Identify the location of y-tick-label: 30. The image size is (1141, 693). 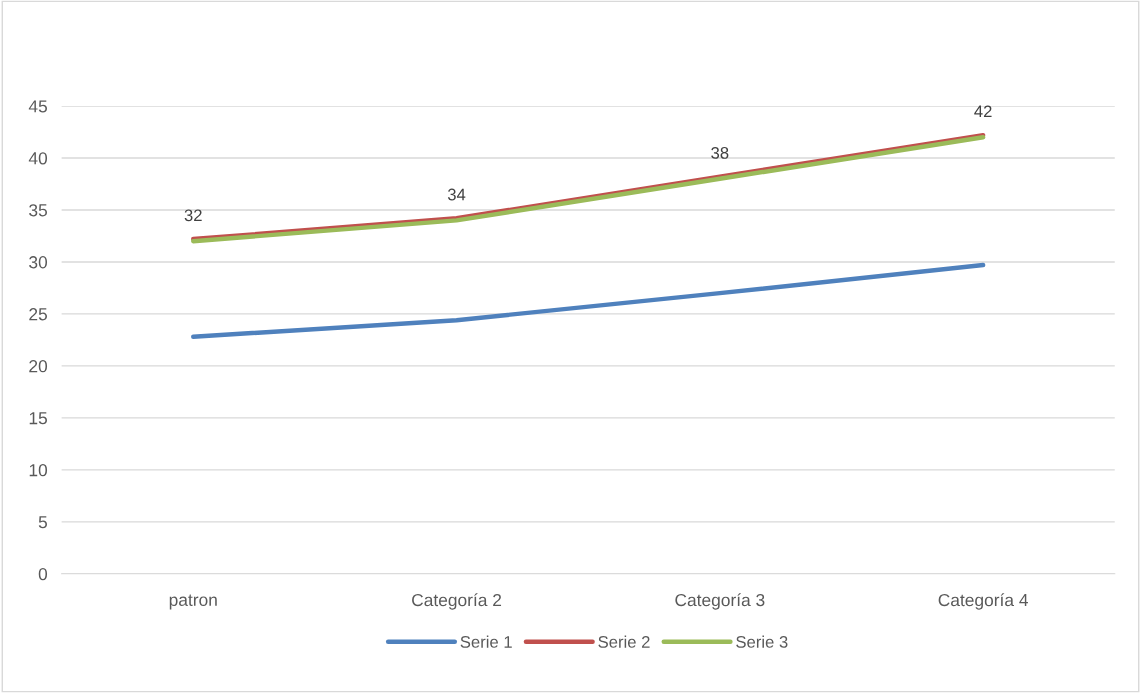
(38, 262).